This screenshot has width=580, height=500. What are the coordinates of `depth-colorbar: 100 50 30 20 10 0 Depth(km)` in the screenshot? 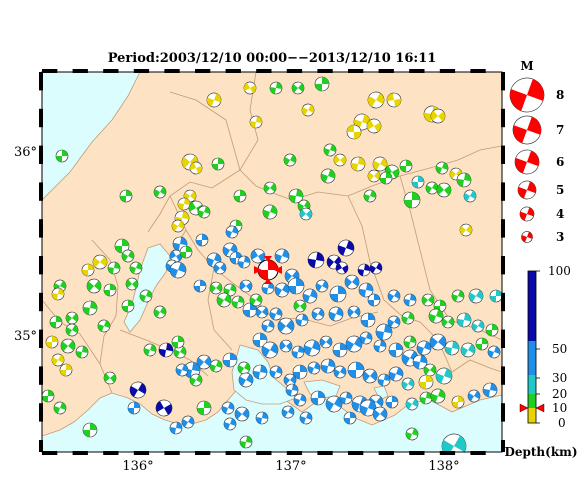 It's located at (540, 361).